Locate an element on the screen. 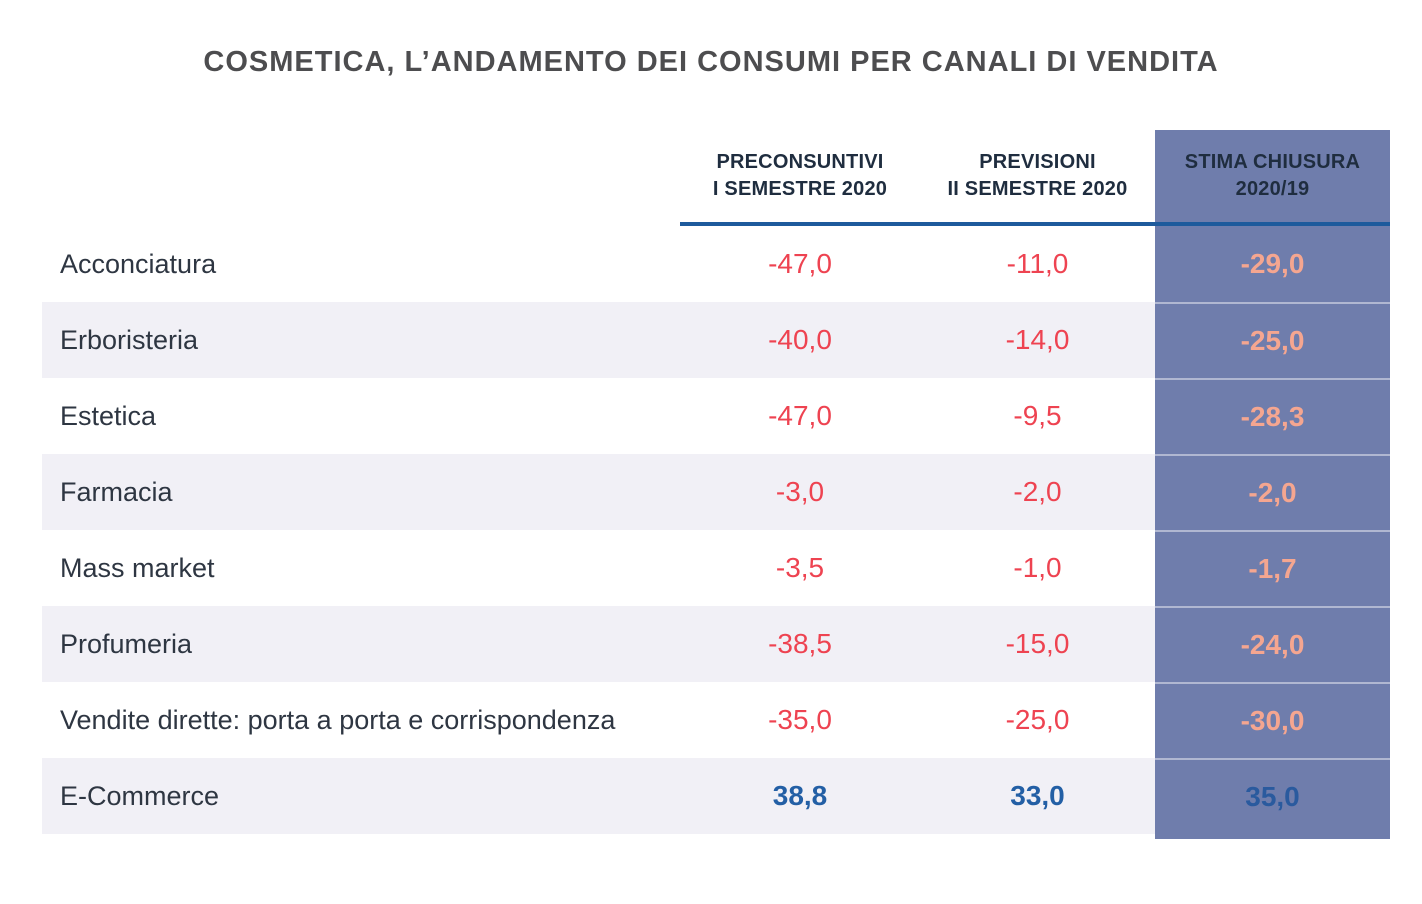 The width and height of the screenshot is (1422, 904). table-row-mass-market: Mass market -3,5 -1,0 -1,7 is located at coordinates (716, 568).